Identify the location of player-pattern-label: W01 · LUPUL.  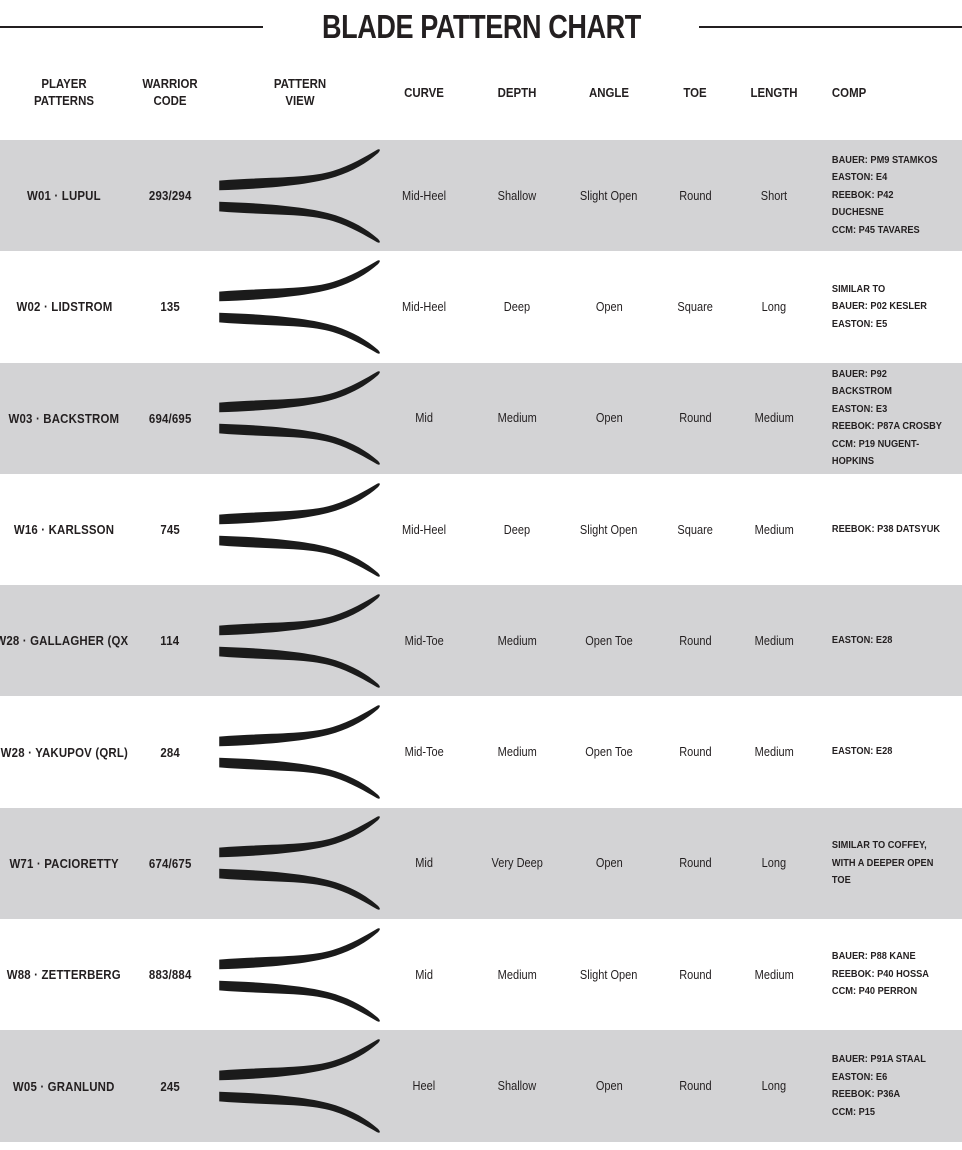
(64, 196).